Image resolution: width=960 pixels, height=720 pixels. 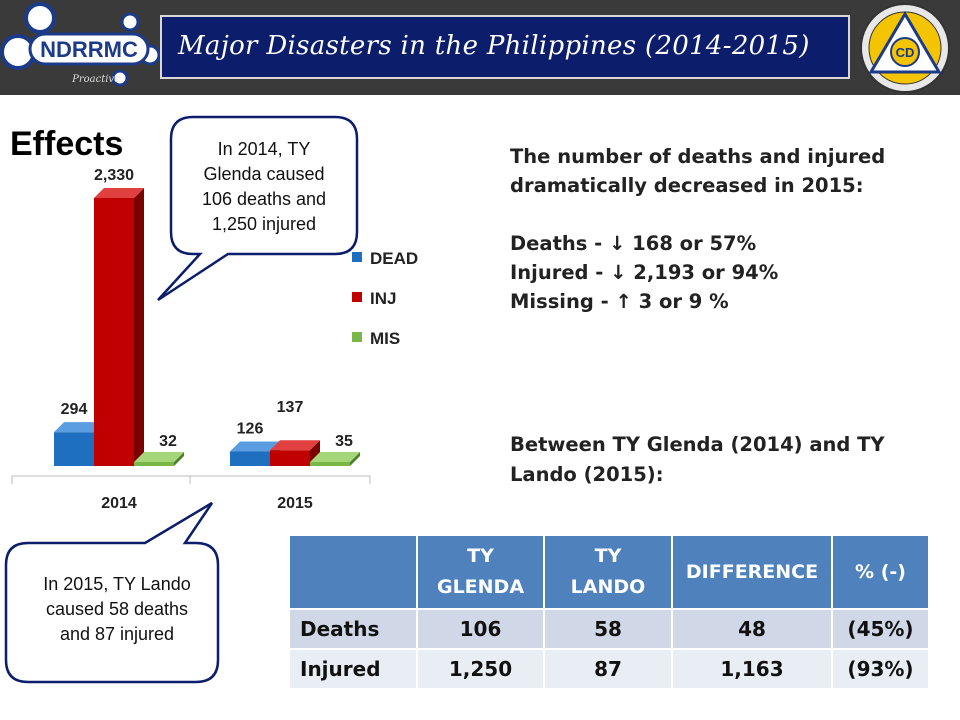 What do you see at coordinates (154, 464) in the screenshot?
I see `bar-mis-2014` at bounding box center [154, 464].